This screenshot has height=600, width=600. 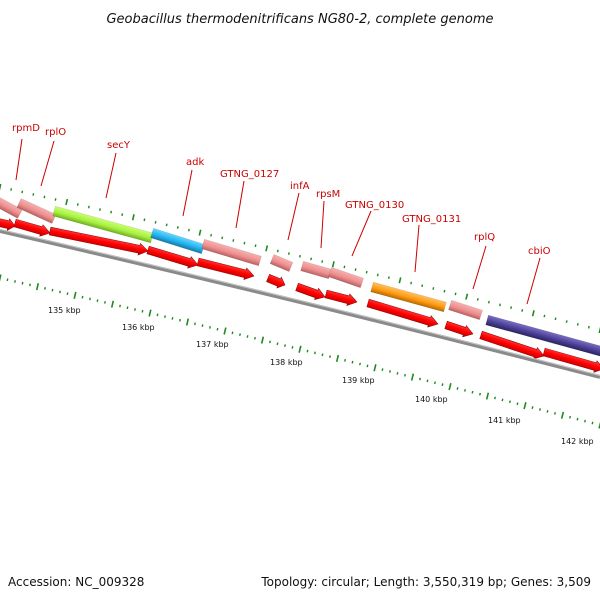 I want to click on gene-bar-infA, so click(x=281, y=263).